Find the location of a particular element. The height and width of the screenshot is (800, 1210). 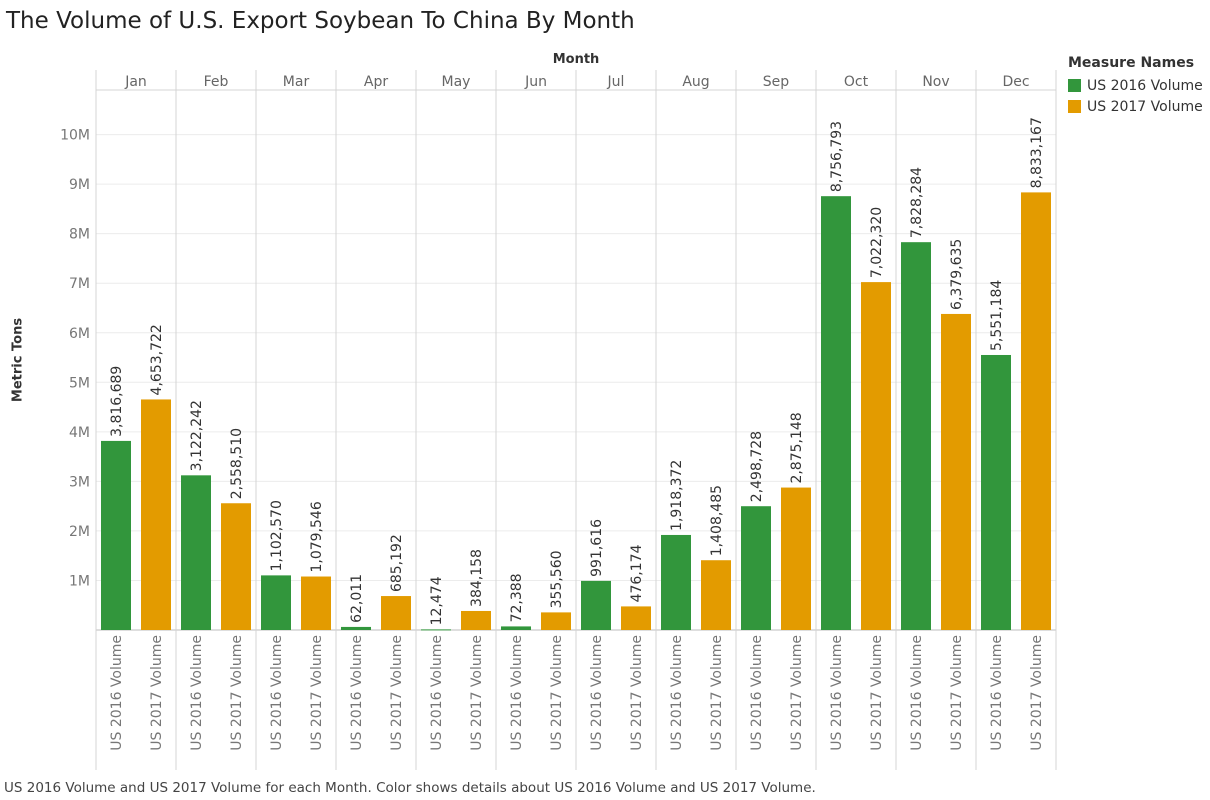

month-label: Sep is located at coordinates (776, 82).